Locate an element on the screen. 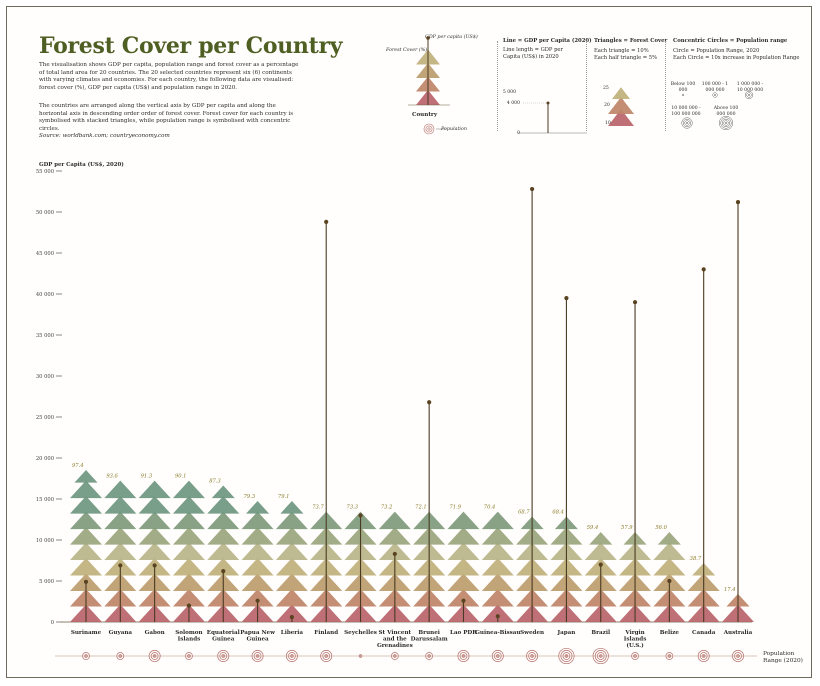 Image resolution: width=820 pixels, height=686 pixels. country-label: Solomon Islands is located at coordinates (188, 636).